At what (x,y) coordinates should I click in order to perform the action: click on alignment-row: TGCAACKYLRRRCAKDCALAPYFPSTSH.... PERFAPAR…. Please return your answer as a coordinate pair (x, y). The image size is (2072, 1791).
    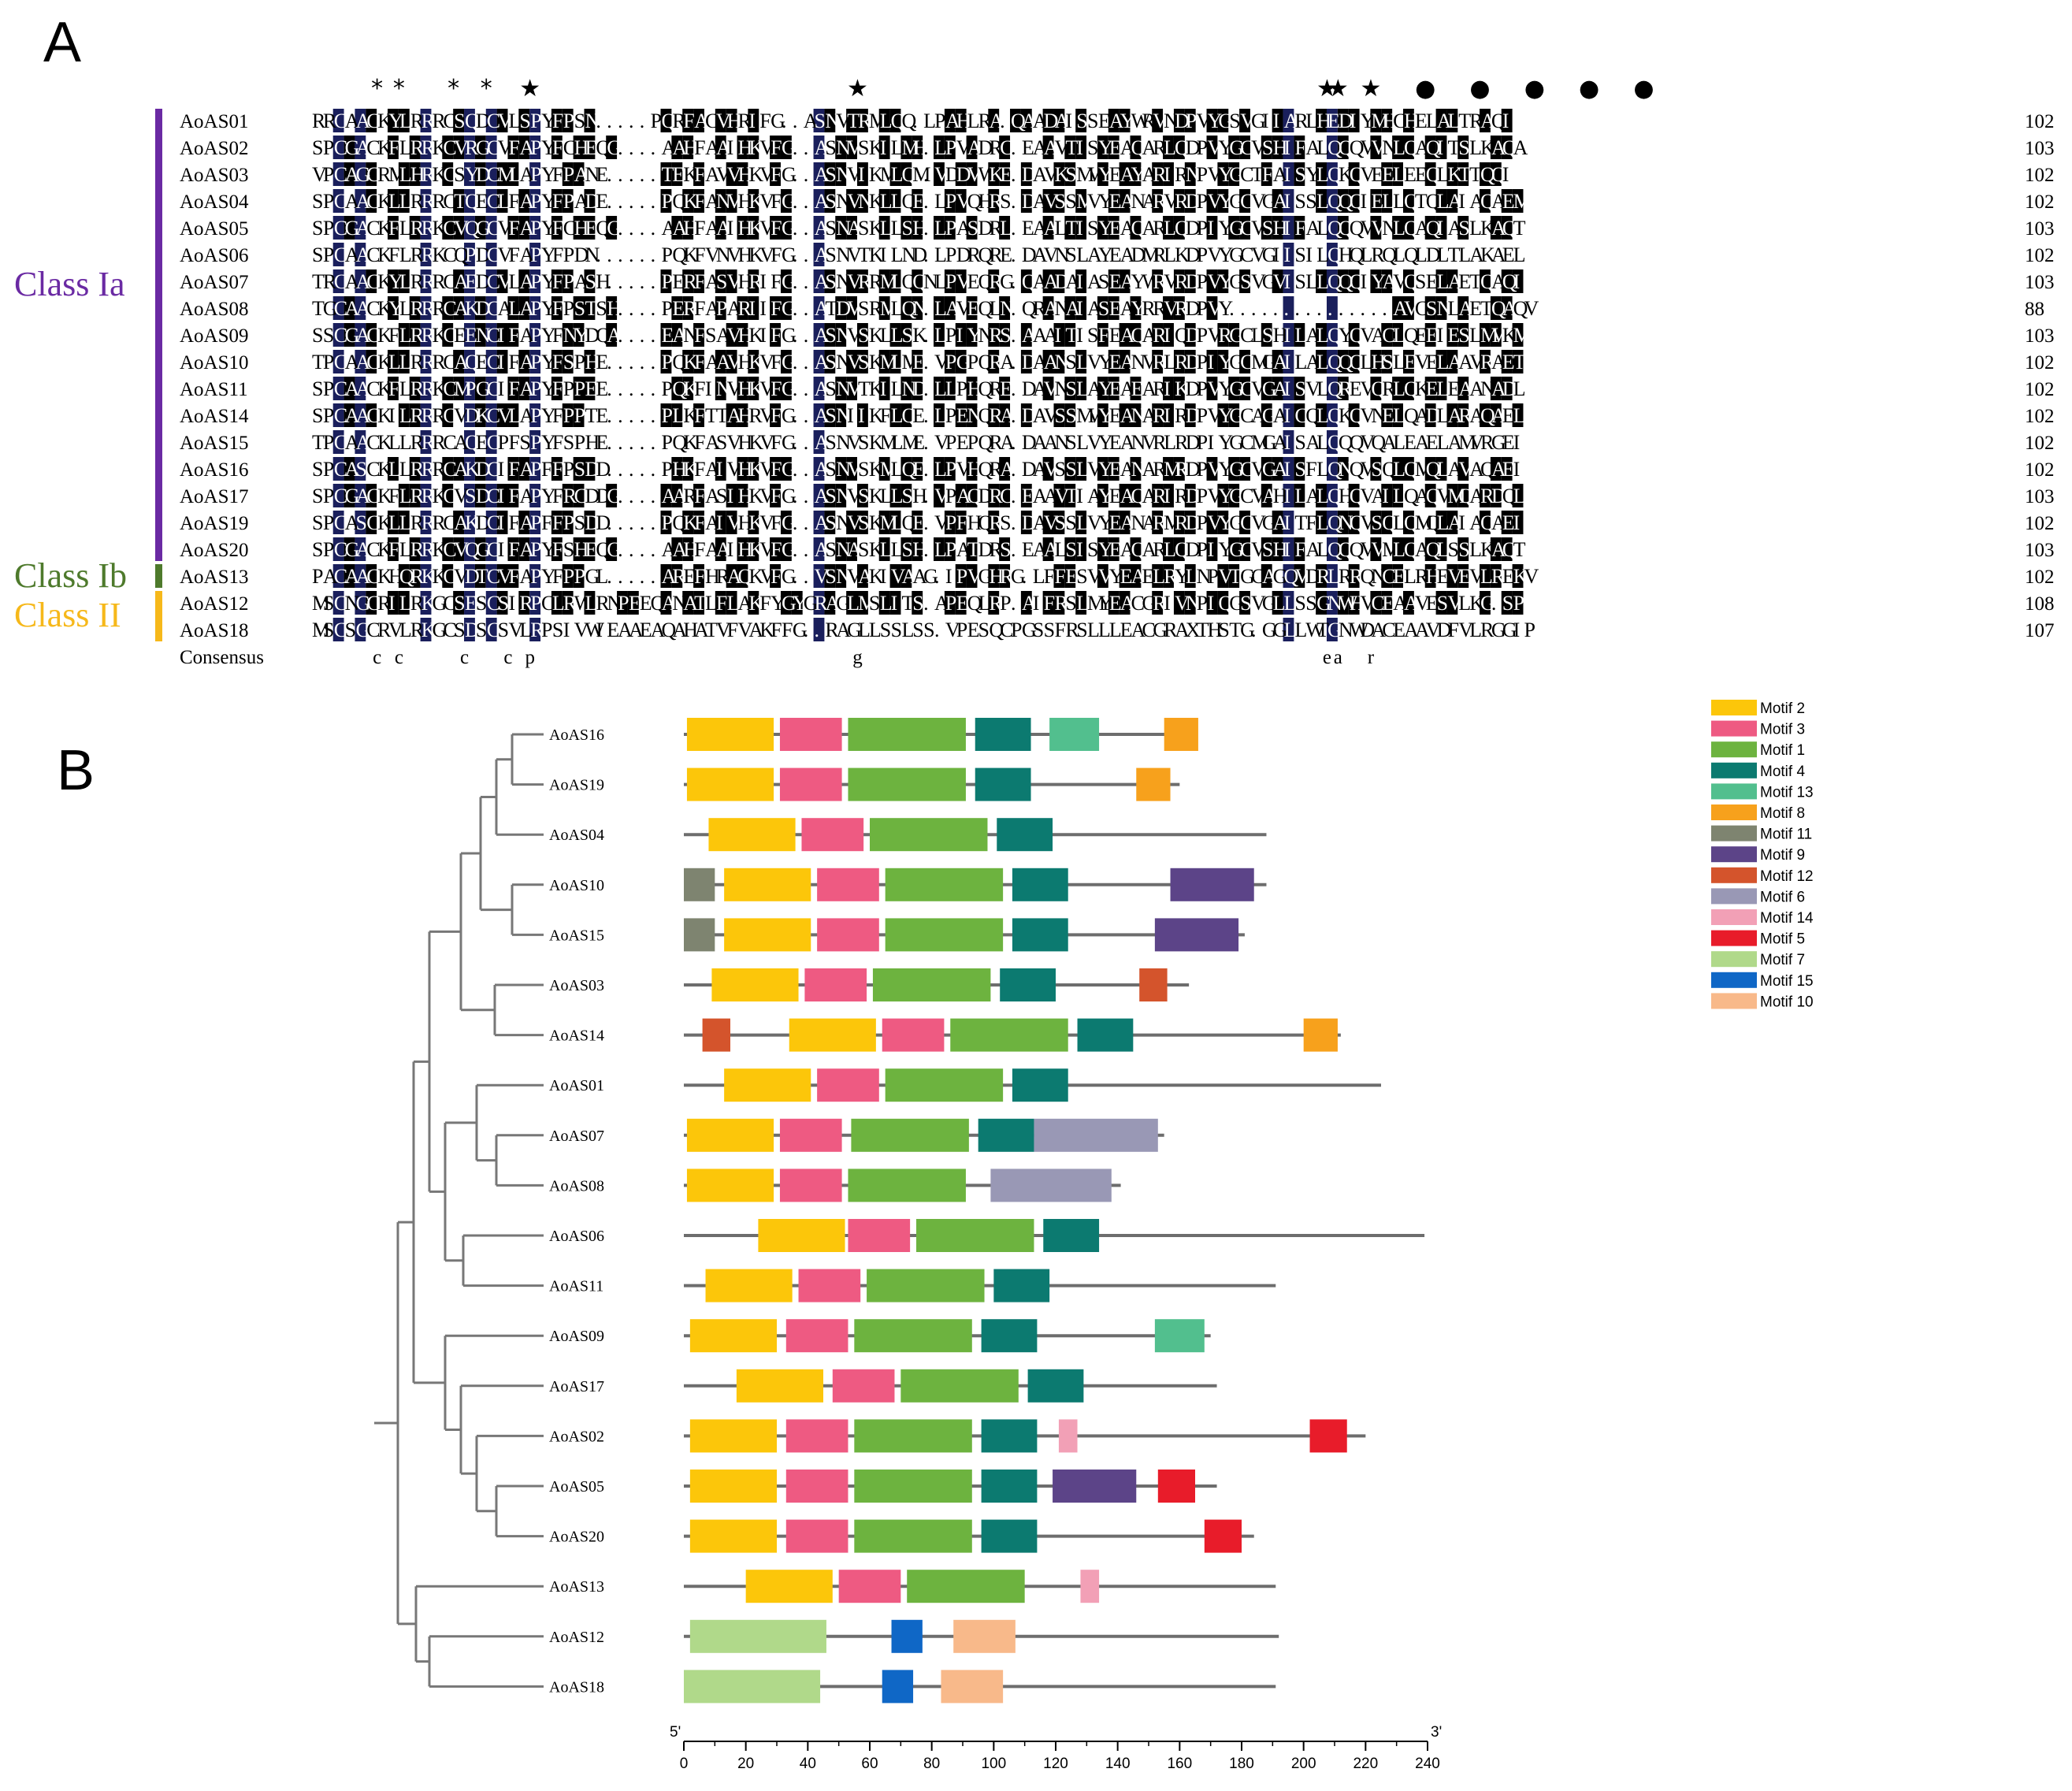
    Looking at the image, I should click on (925, 308).